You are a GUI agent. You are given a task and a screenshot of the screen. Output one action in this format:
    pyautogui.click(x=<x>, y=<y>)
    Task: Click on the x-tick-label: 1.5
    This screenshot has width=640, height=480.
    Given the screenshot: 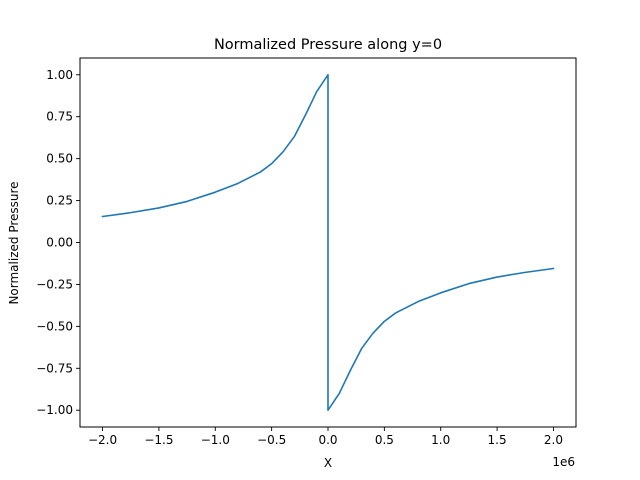 What is the action you would take?
    pyautogui.click(x=497, y=440)
    